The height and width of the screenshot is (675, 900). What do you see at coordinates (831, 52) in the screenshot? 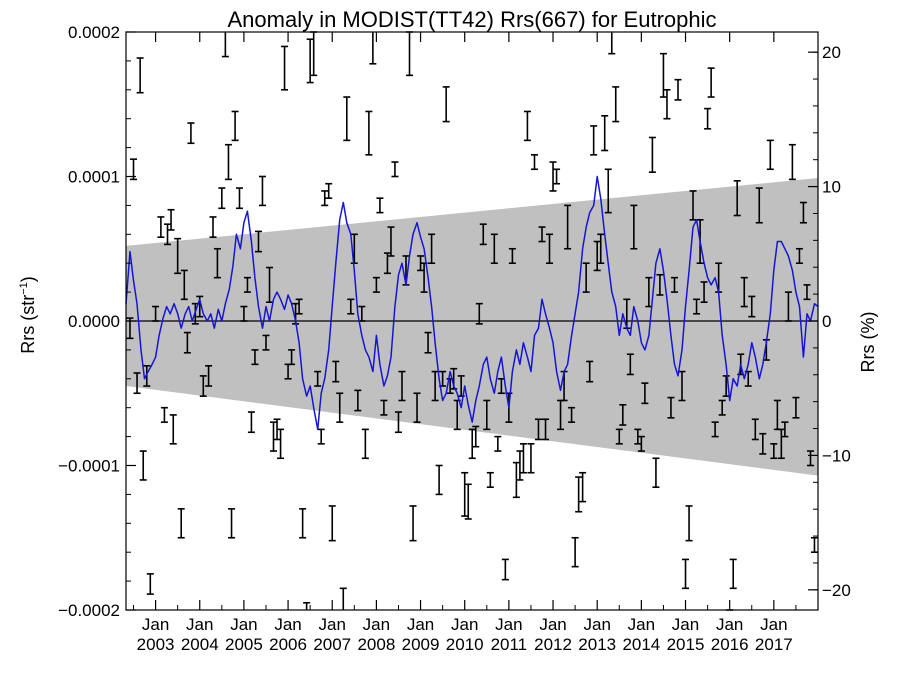
I see `right-tick-label: 20` at bounding box center [831, 52].